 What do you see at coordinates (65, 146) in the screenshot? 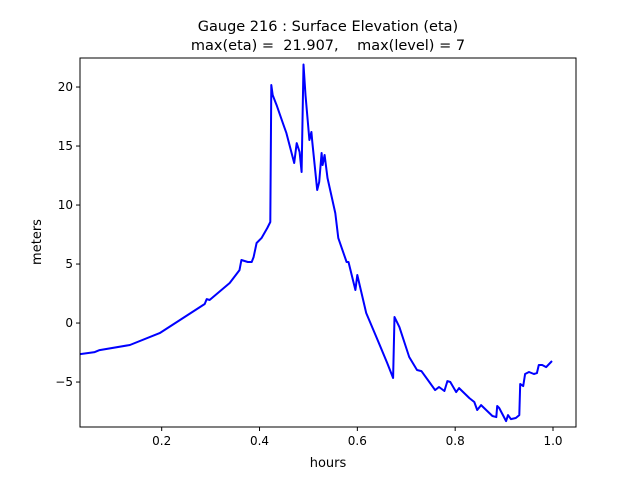
I see `y-tick-label: 15` at bounding box center [65, 146].